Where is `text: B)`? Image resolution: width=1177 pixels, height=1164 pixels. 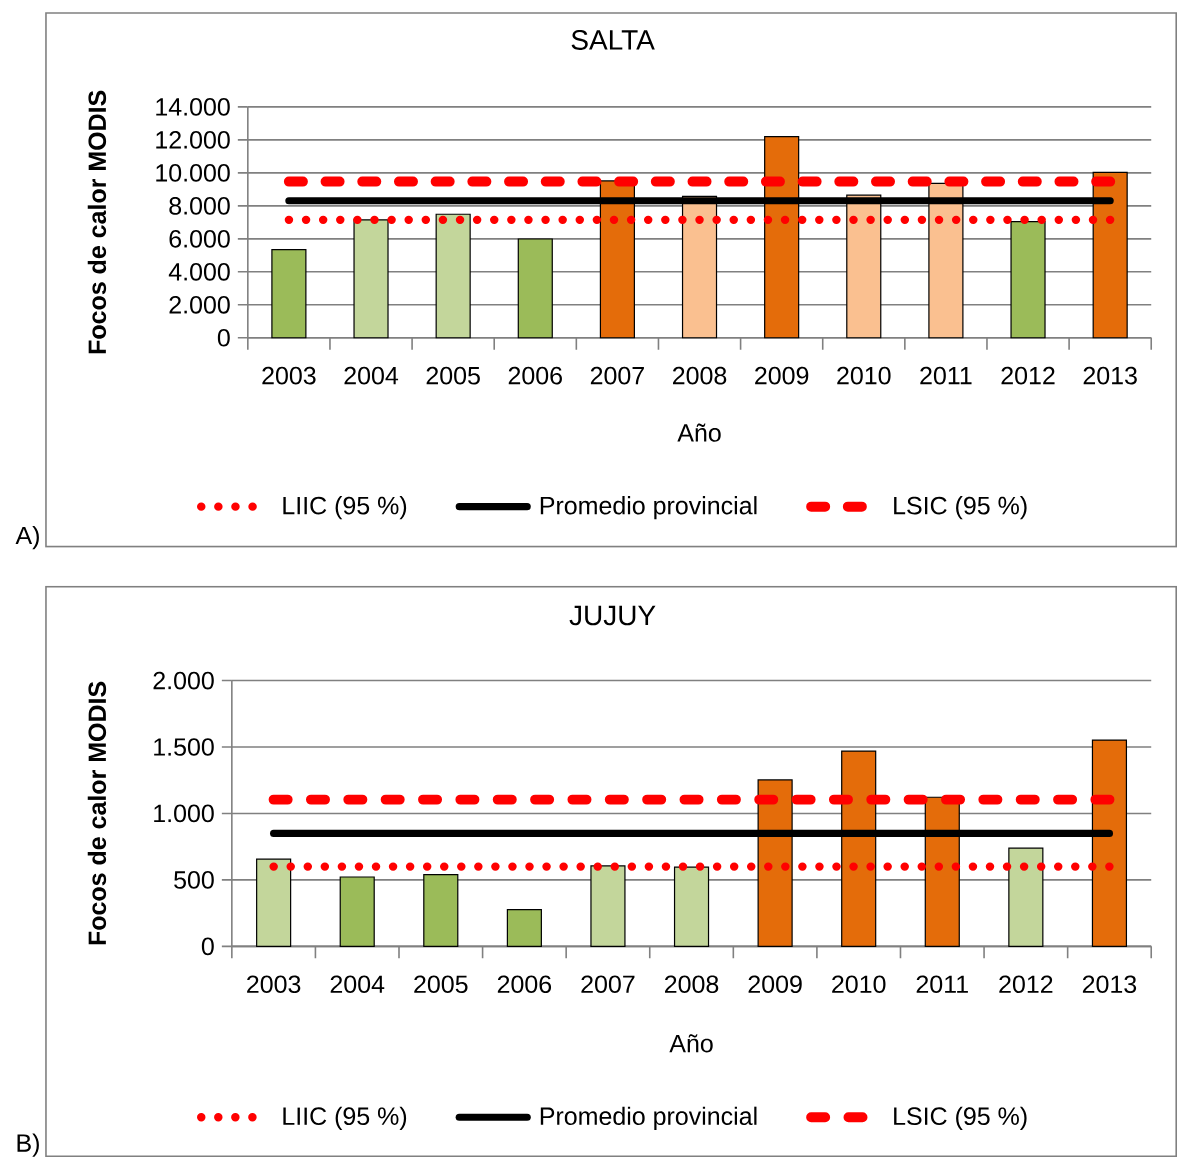
text: B) is located at coordinates (28, 1145).